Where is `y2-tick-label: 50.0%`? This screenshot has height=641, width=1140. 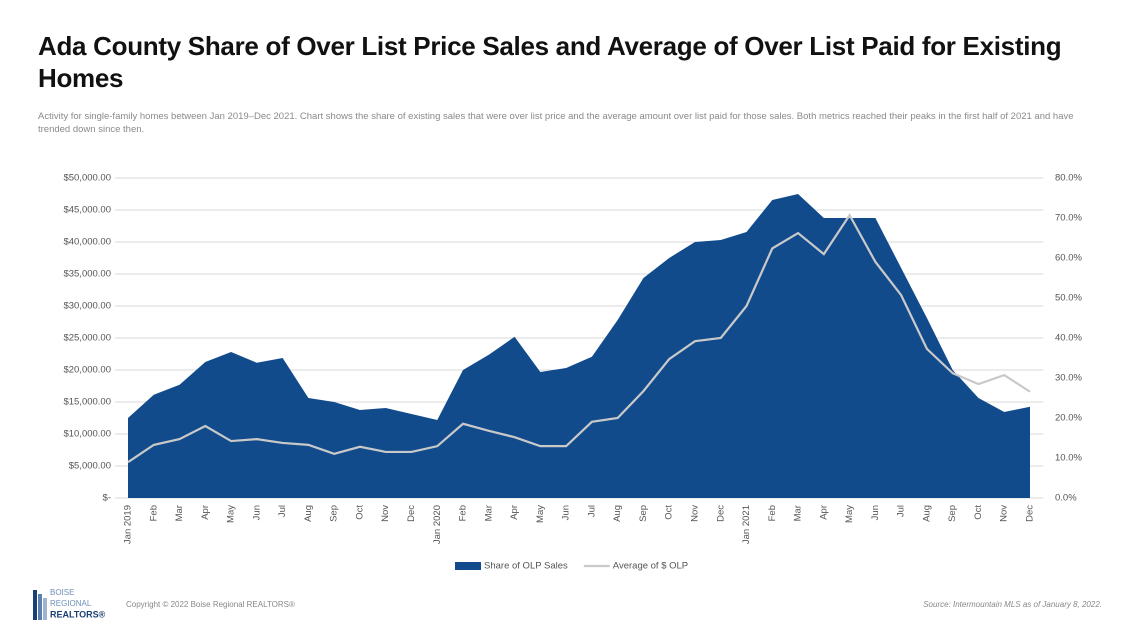
y2-tick-label: 50.0% is located at coordinates (1068, 298).